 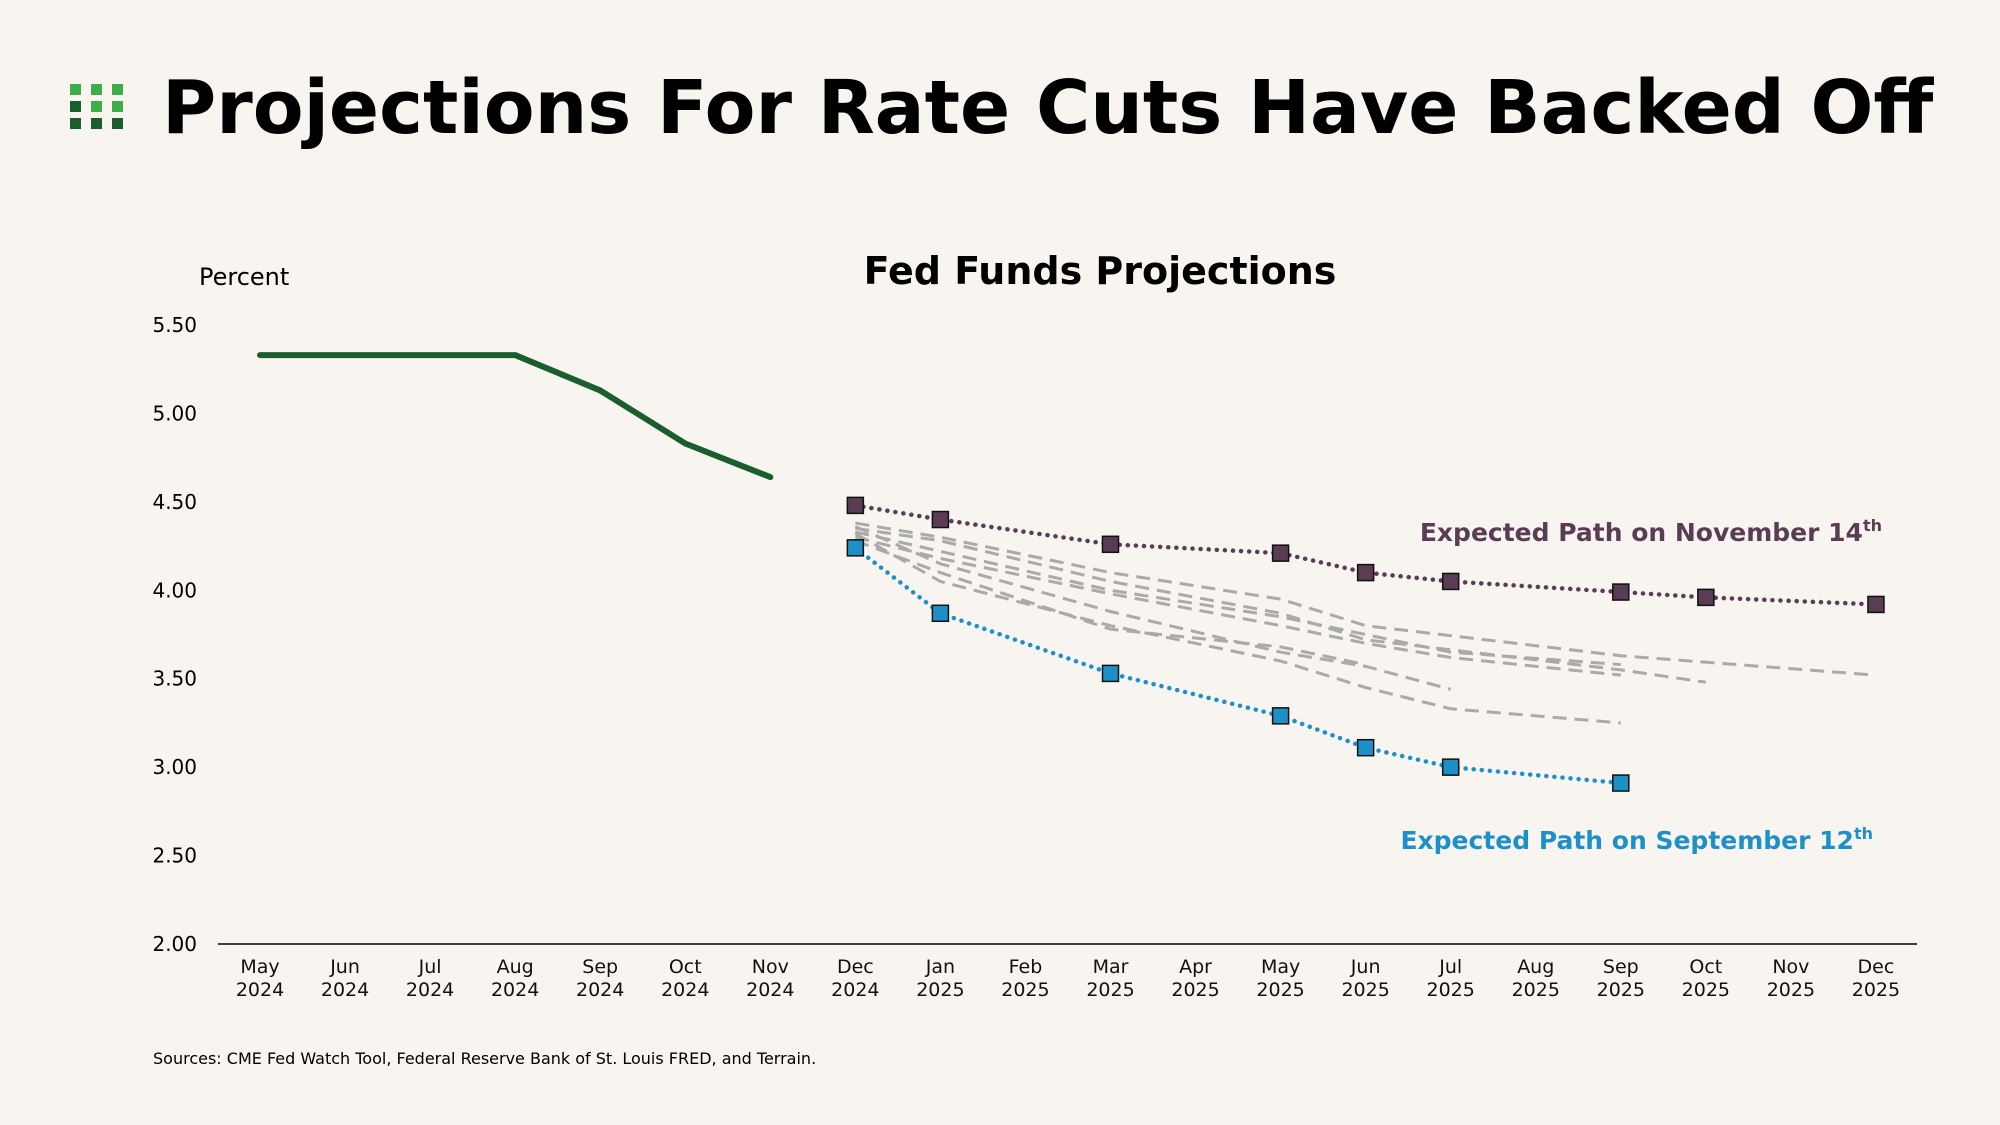 What do you see at coordinates (1620, 978) in the screenshot?
I see `x-tick-label: Sep 2025` at bounding box center [1620, 978].